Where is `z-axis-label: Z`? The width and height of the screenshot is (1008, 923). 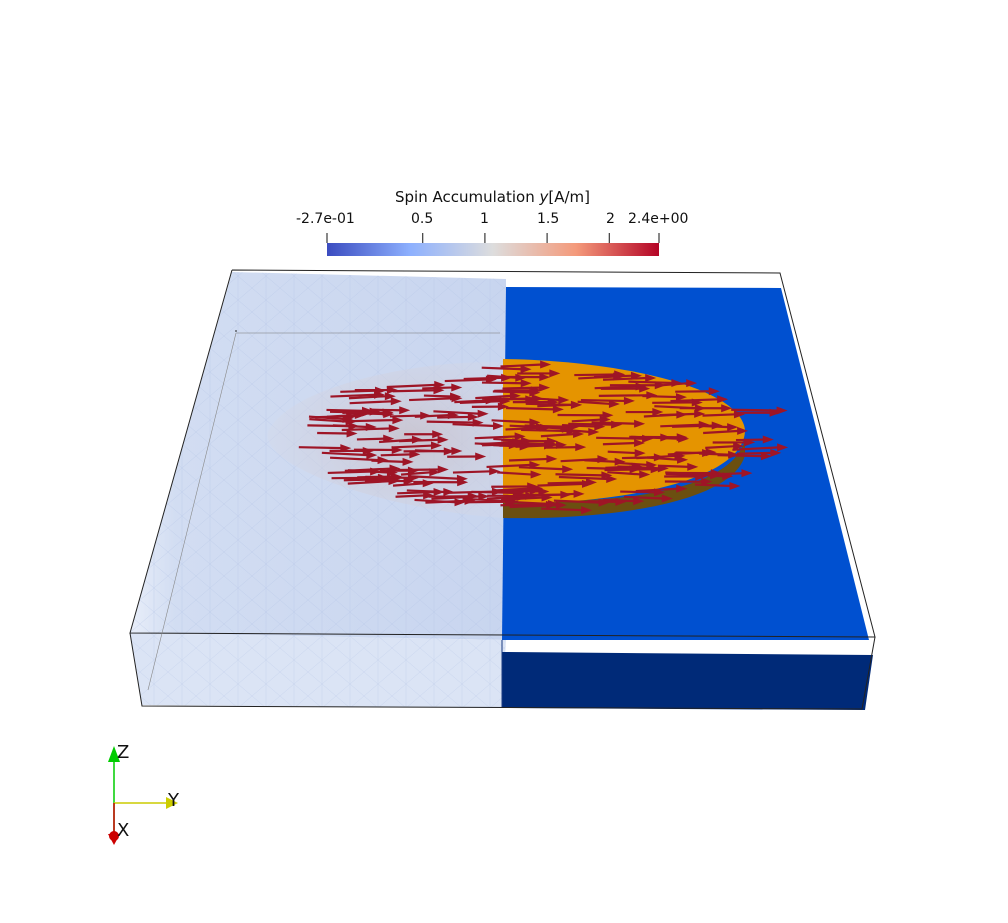
z-axis-label: Z is located at coordinates (123, 752).